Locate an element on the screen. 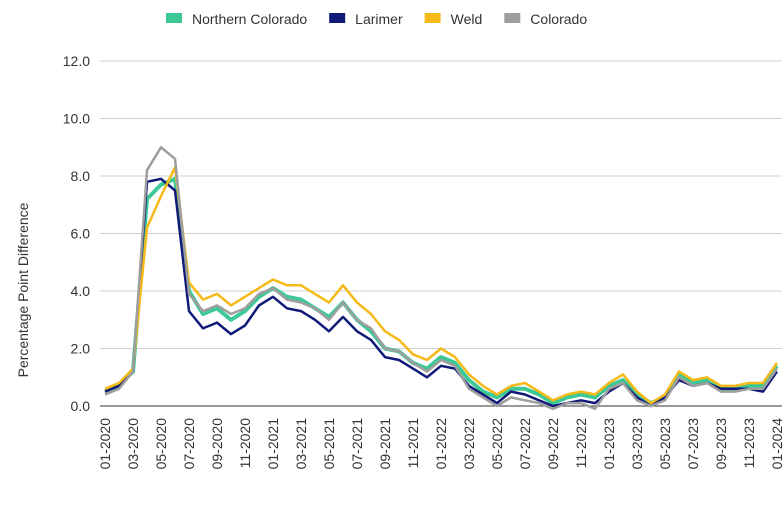 This screenshot has height=508, width=782. legend-label: Weld is located at coordinates (467, 19).